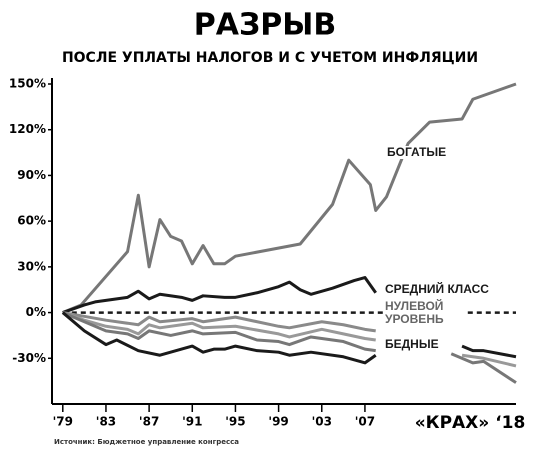 The height and width of the screenshot is (459, 534). I want to click on y-tick-label: 150%, so click(27, 84).